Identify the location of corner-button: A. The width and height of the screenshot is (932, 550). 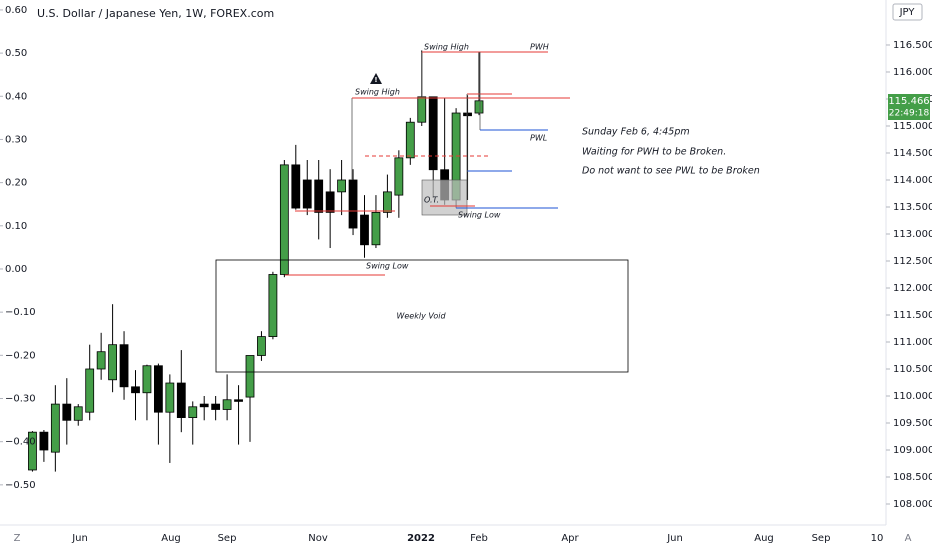
(908, 538).